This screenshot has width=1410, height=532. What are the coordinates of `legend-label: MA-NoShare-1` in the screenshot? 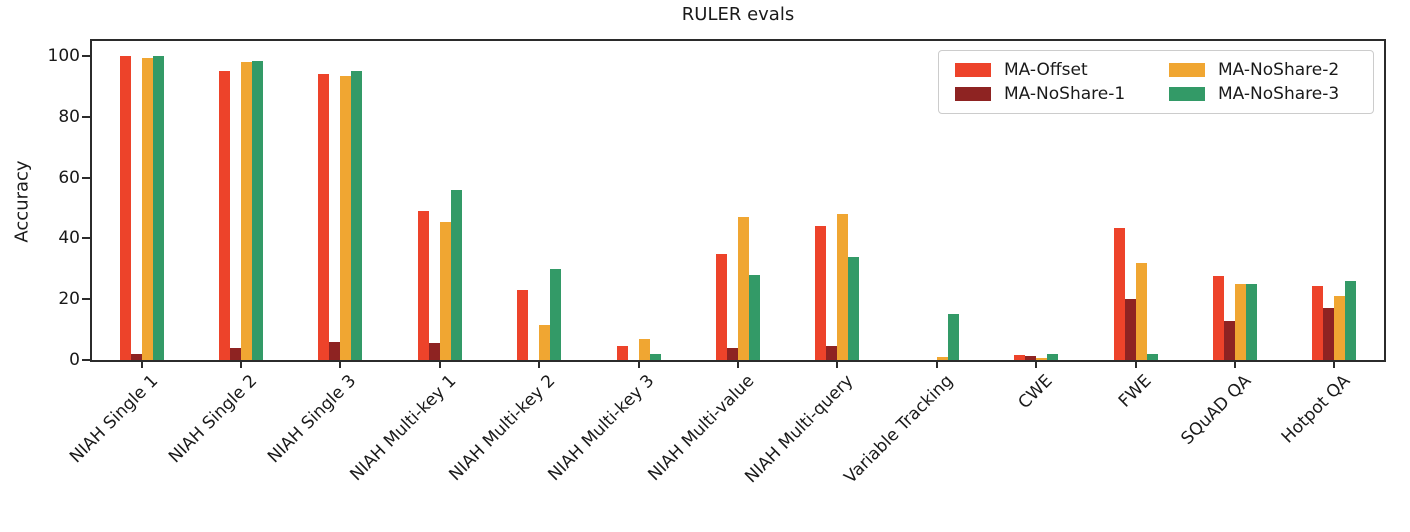 It's located at (1065, 94).